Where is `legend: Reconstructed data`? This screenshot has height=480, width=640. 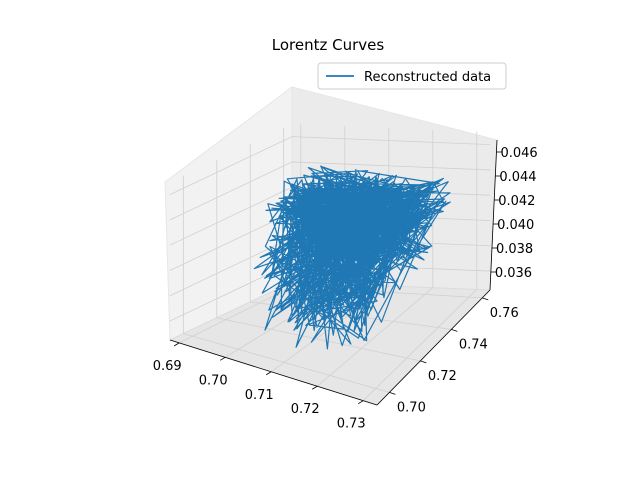 legend: Reconstructed data is located at coordinates (412, 76).